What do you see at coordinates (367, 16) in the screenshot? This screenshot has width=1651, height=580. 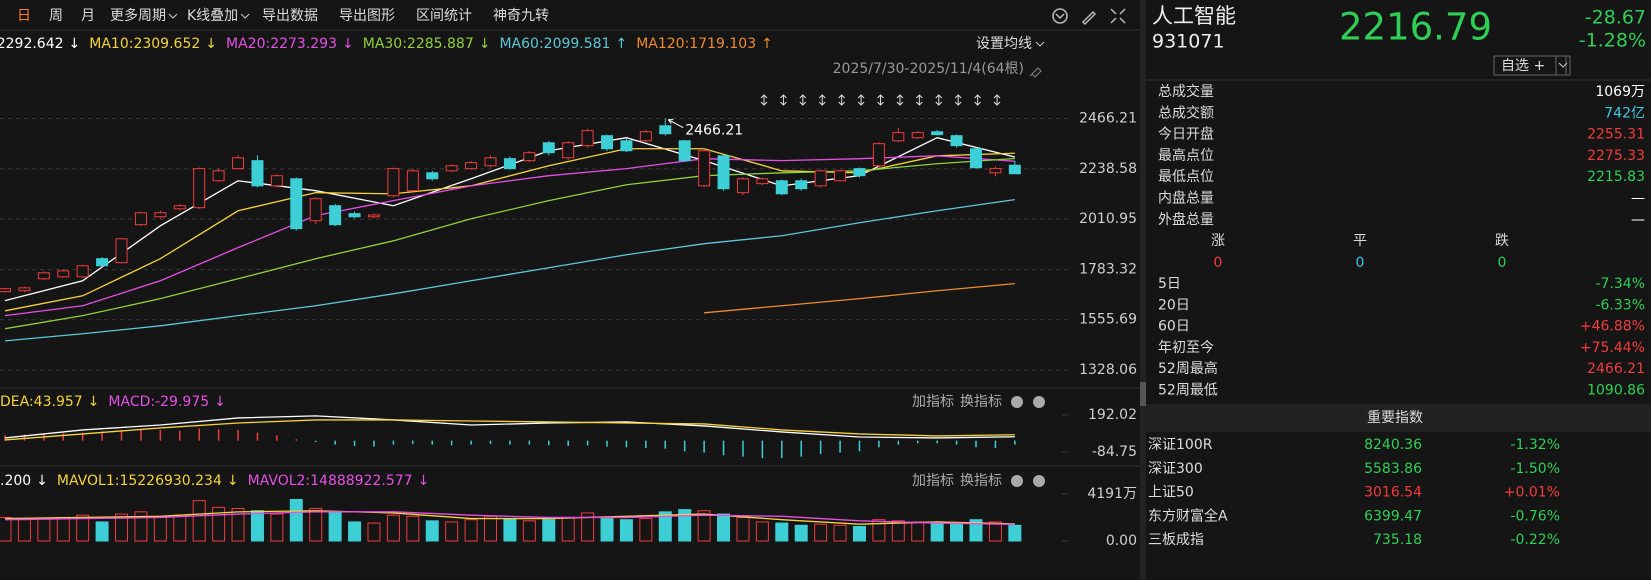 I see `toolbar-action: 导出图形` at bounding box center [367, 16].